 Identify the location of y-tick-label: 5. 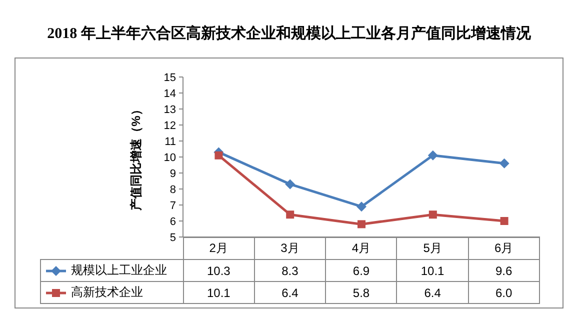
(173, 238).